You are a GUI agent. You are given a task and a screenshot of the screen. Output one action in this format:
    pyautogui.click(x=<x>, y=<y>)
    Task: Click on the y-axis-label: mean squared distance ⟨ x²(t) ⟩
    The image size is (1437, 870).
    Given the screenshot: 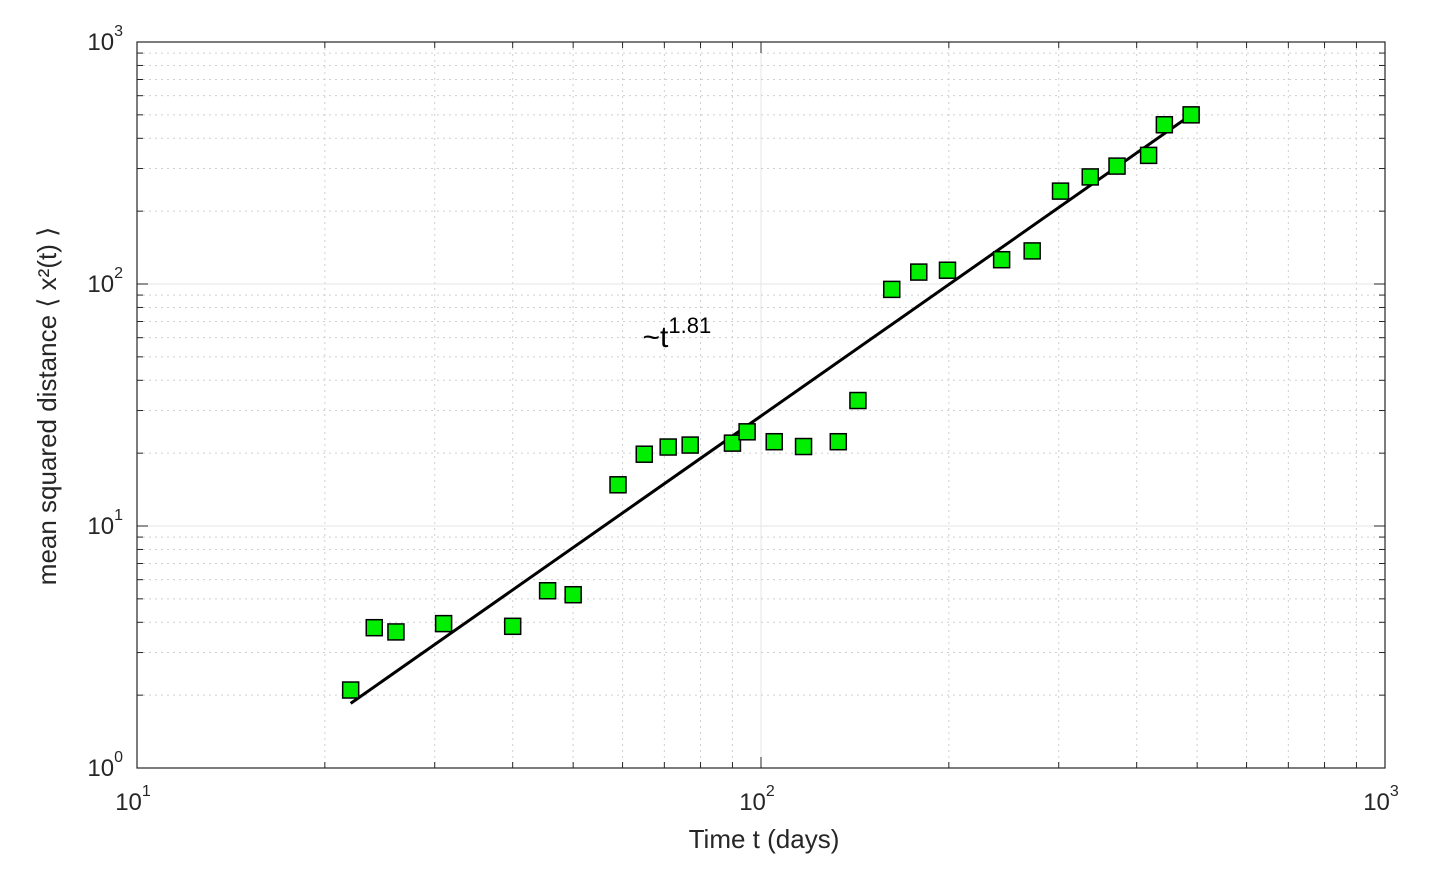 What is the action you would take?
    pyautogui.click(x=47, y=406)
    